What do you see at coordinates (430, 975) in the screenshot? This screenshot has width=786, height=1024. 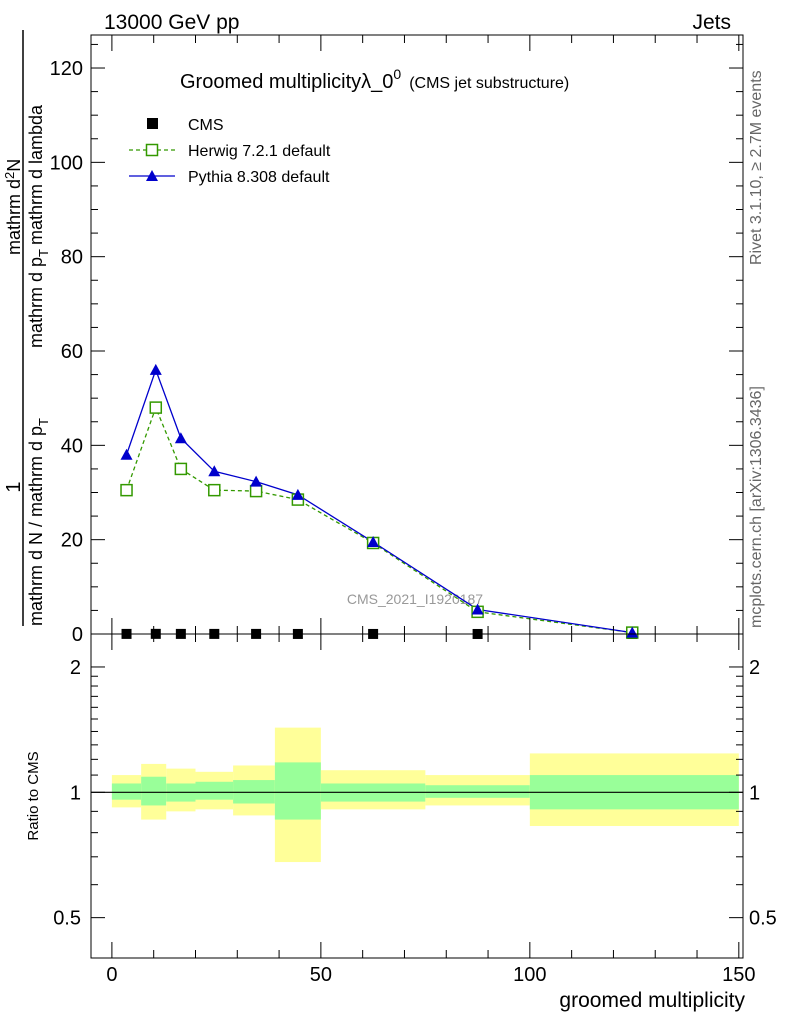 I see `ratio-x-tick-labels: 0 50 100 150` at bounding box center [430, 975].